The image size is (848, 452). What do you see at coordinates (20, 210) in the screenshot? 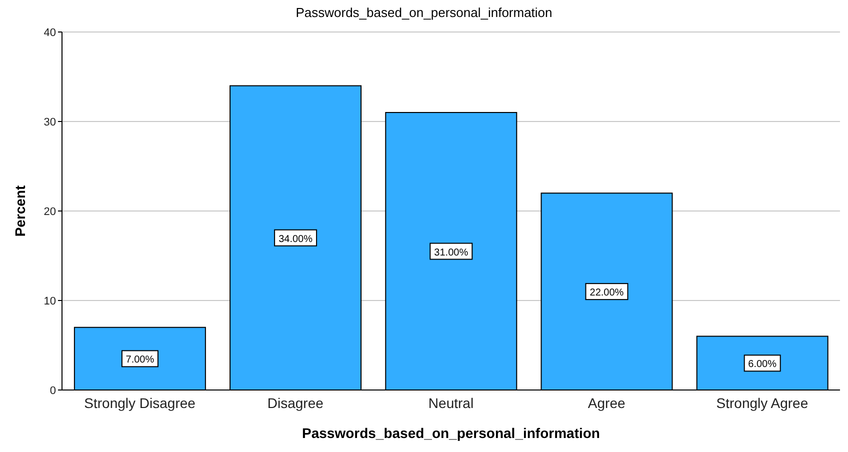
I see `y-axis-title: Percent` at bounding box center [20, 210].